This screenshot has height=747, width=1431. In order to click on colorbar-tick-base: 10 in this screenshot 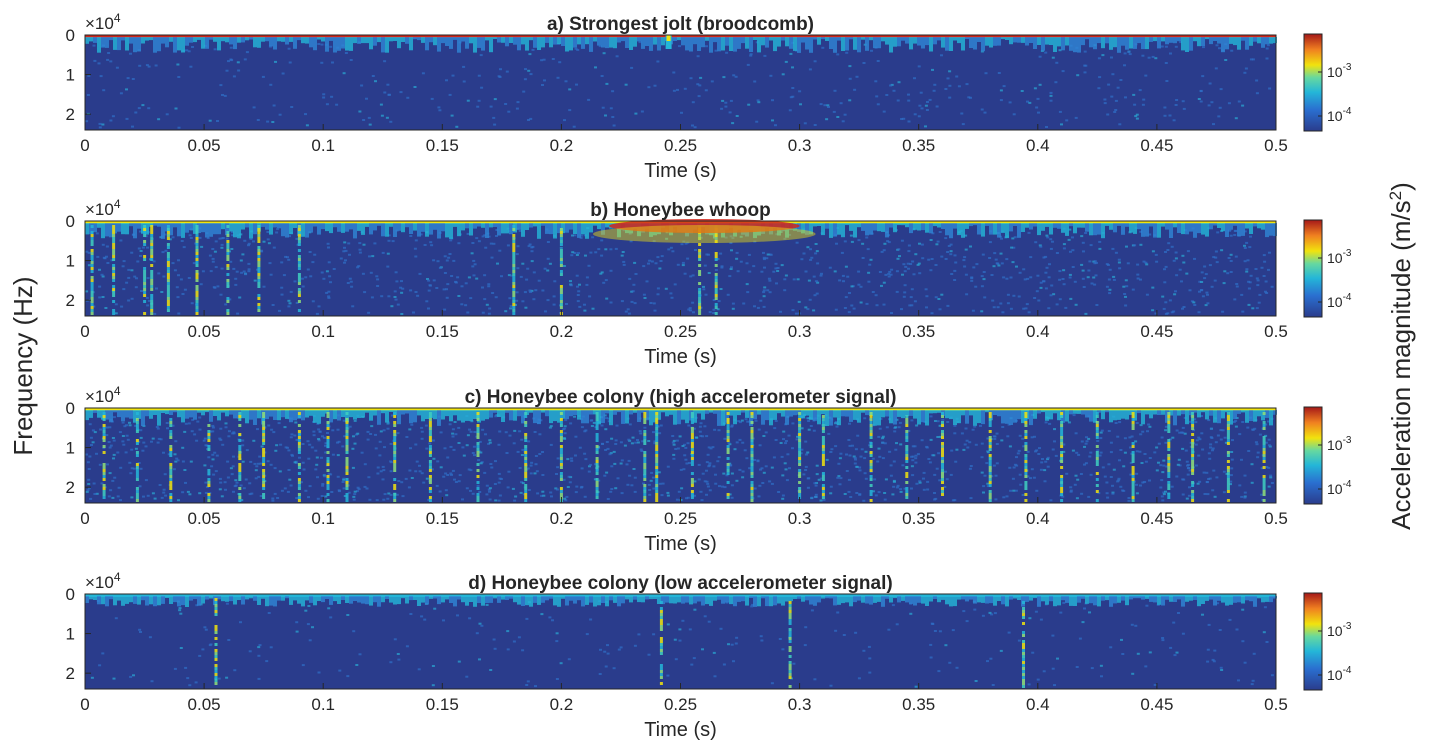, I will do `click(1335, 302)`.